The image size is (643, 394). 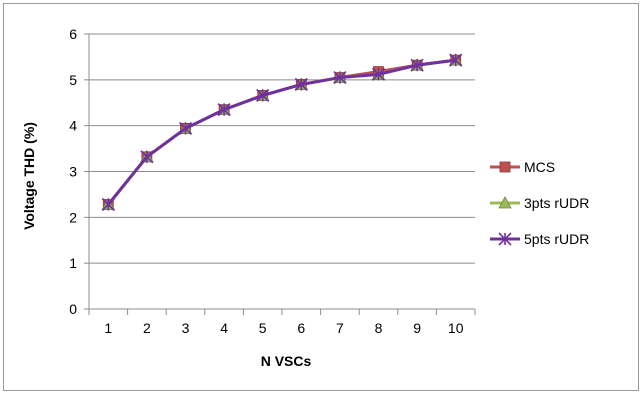 What do you see at coordinates (263, 328) in the screenshot?
I see `x-tick-label: 5` at bounding box center [263, 328].